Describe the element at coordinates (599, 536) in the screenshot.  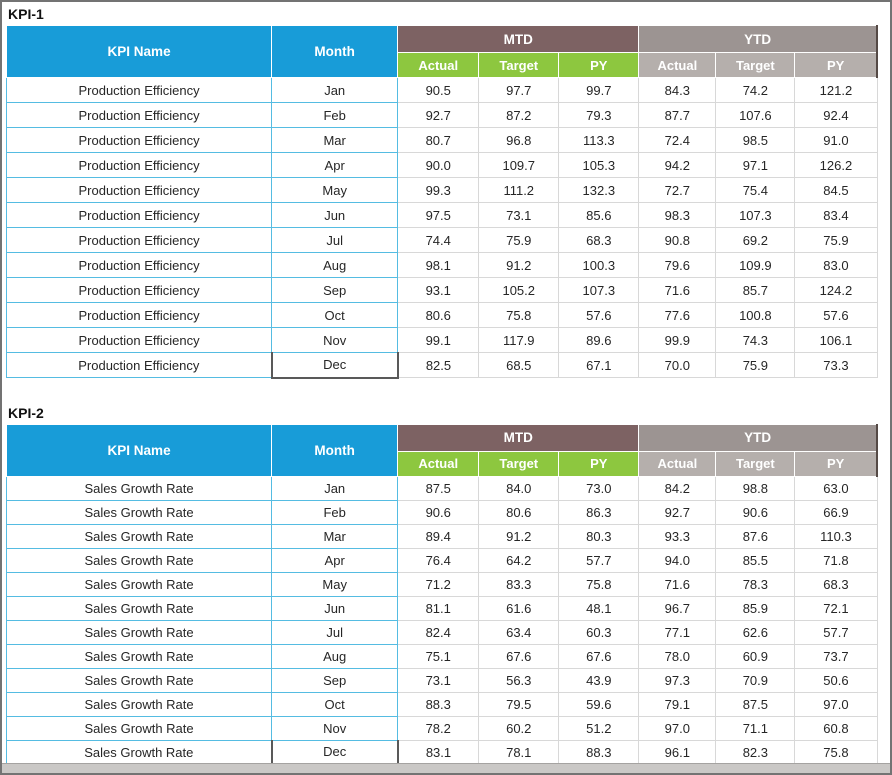
I see `value-cell: 80.3` at that location.